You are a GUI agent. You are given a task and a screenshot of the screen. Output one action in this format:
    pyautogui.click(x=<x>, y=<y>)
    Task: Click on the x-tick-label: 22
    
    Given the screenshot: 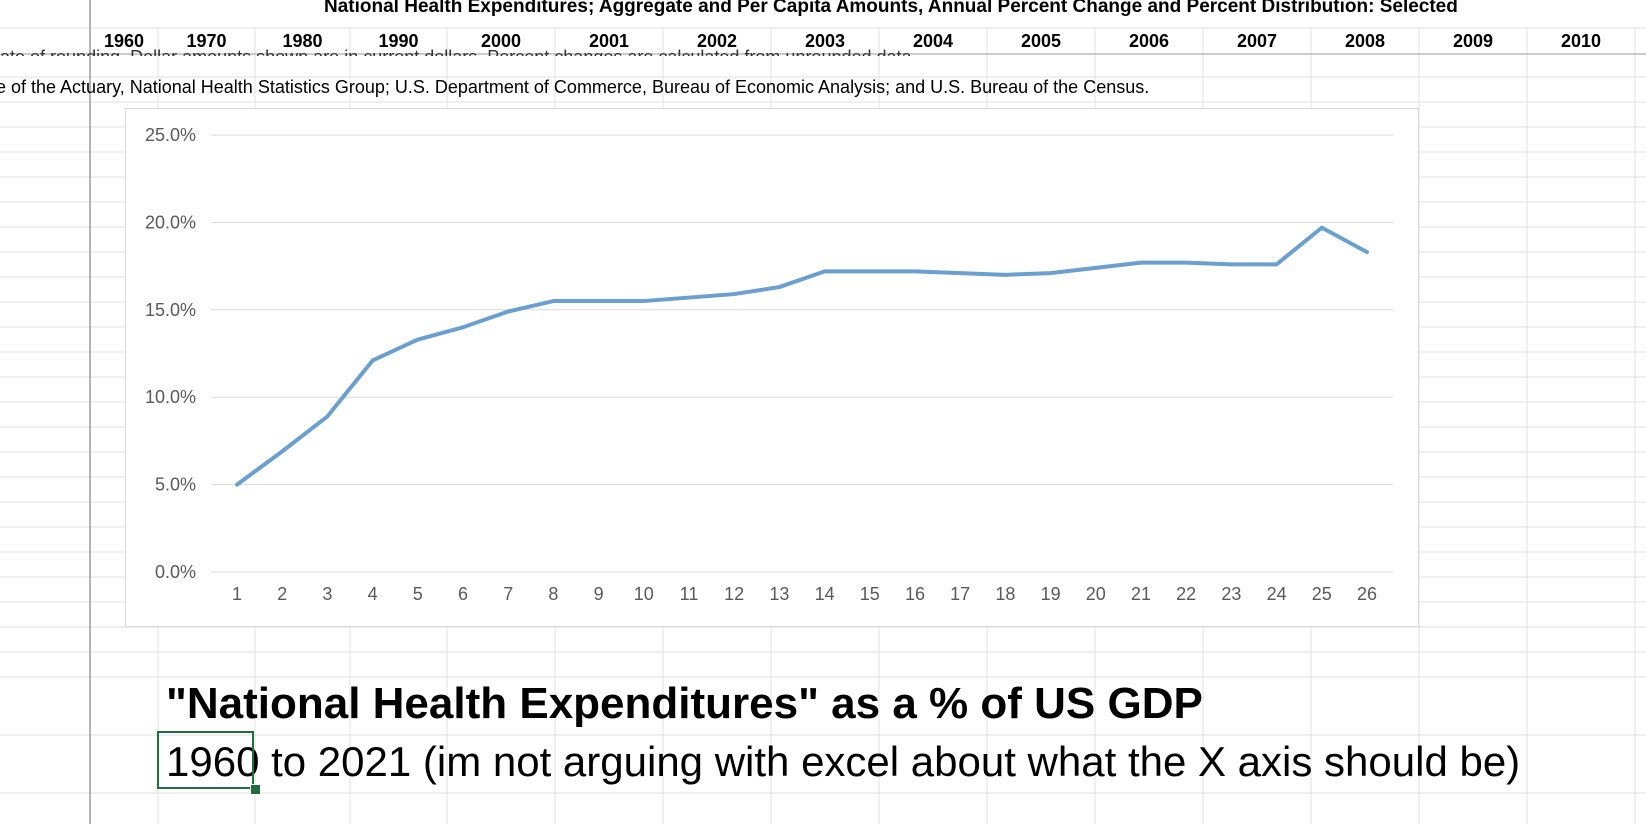 What is the action you would take?
    pyautogui.click(x=1186, y=594)
    